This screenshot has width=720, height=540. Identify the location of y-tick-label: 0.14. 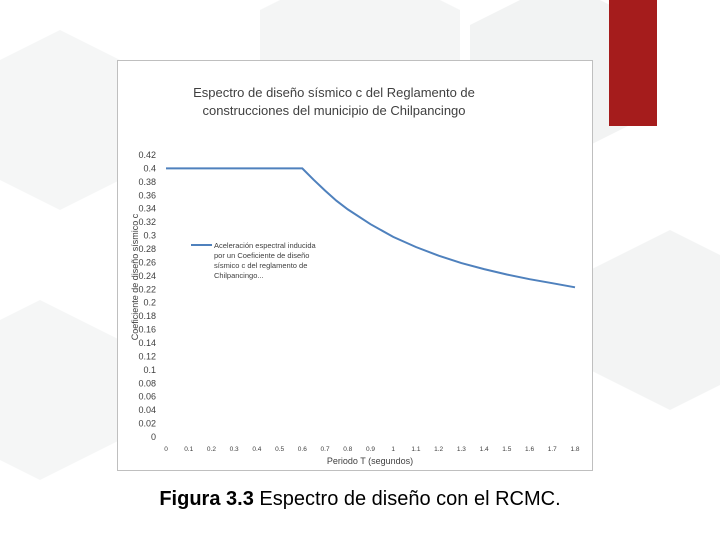
(147, 343).